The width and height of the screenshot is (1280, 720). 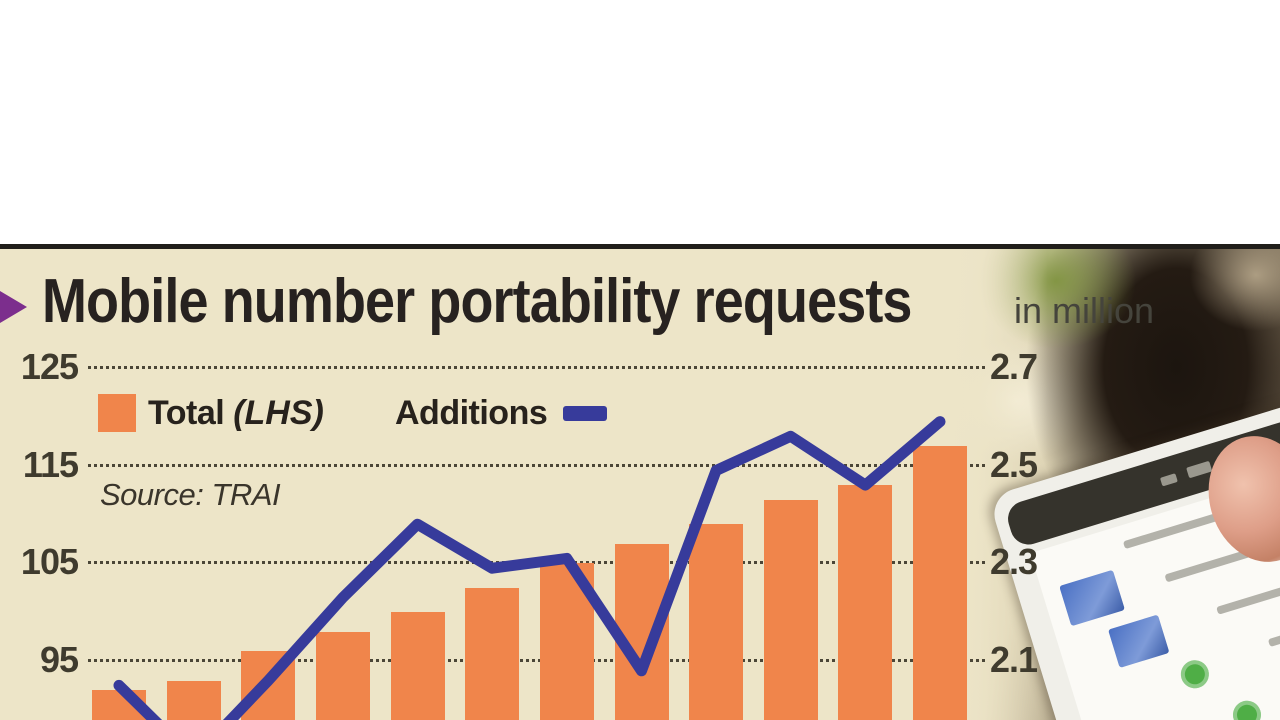 What do you see at coordinates (49, 562) in the screenshot?
I see `left-axis-tick: 105` at bounding box center [49, 562].